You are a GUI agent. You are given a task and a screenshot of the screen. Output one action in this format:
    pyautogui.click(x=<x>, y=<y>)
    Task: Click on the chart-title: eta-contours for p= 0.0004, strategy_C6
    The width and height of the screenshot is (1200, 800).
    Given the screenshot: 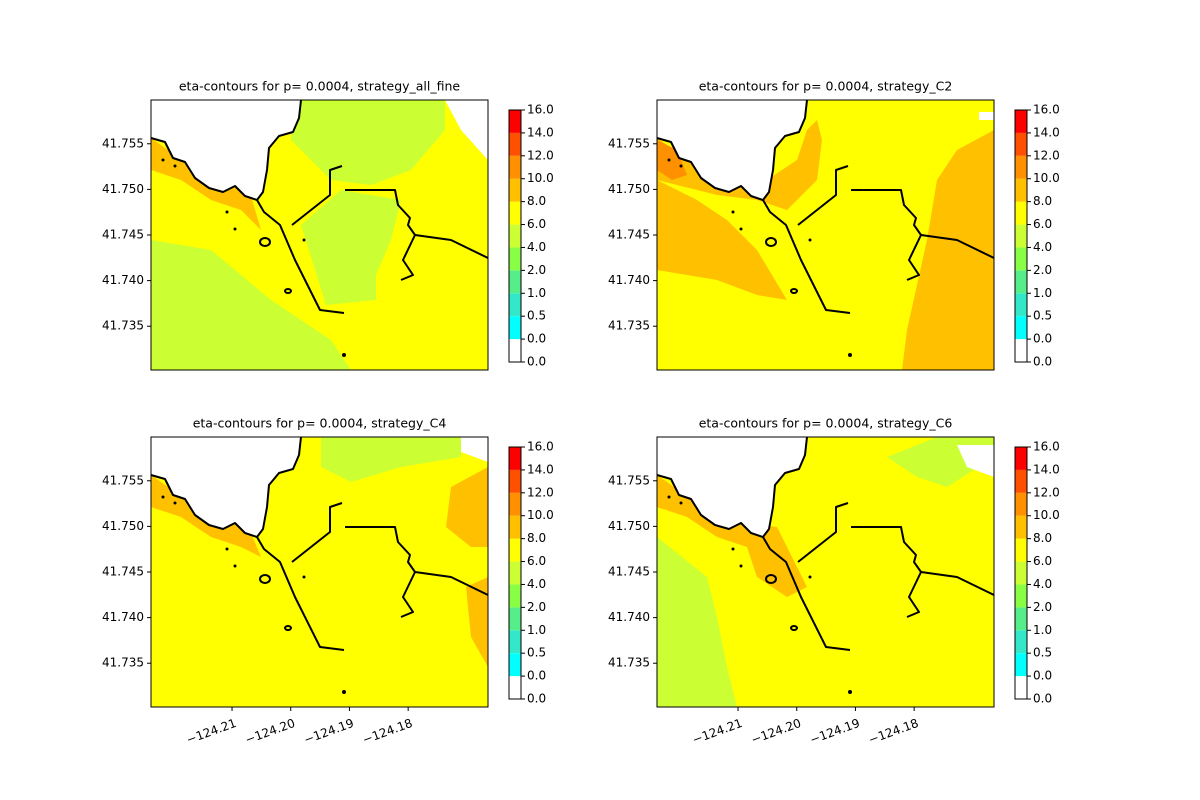 What is the action you would take?
    pyautogui.click(x=826, y=423)
    